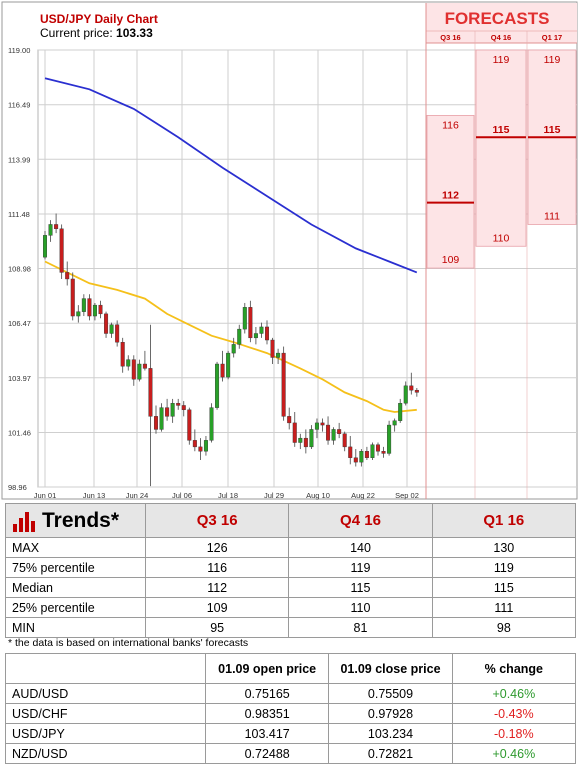 Image resolution: width=580 pixels, height=767 pixels. I want to click on trends-row-label: Median, so click(75, 587).